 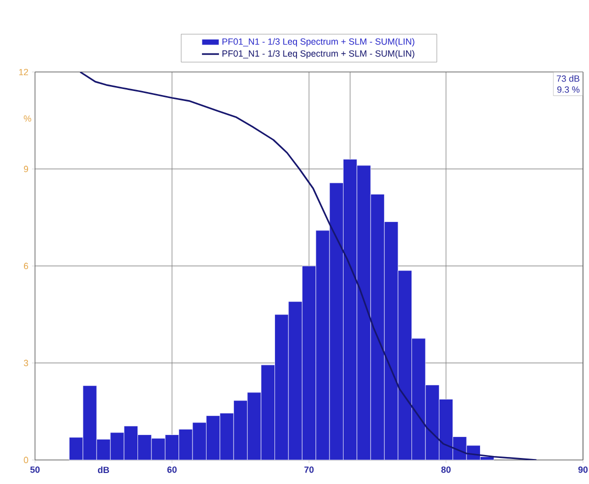 I want to click on y-tick-label: 9, so click(x=26, y=169).